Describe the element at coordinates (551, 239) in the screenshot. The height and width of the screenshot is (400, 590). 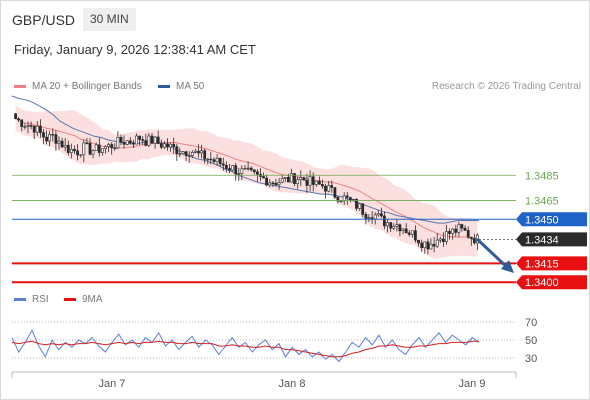
I see `last-price-badge` at that location.